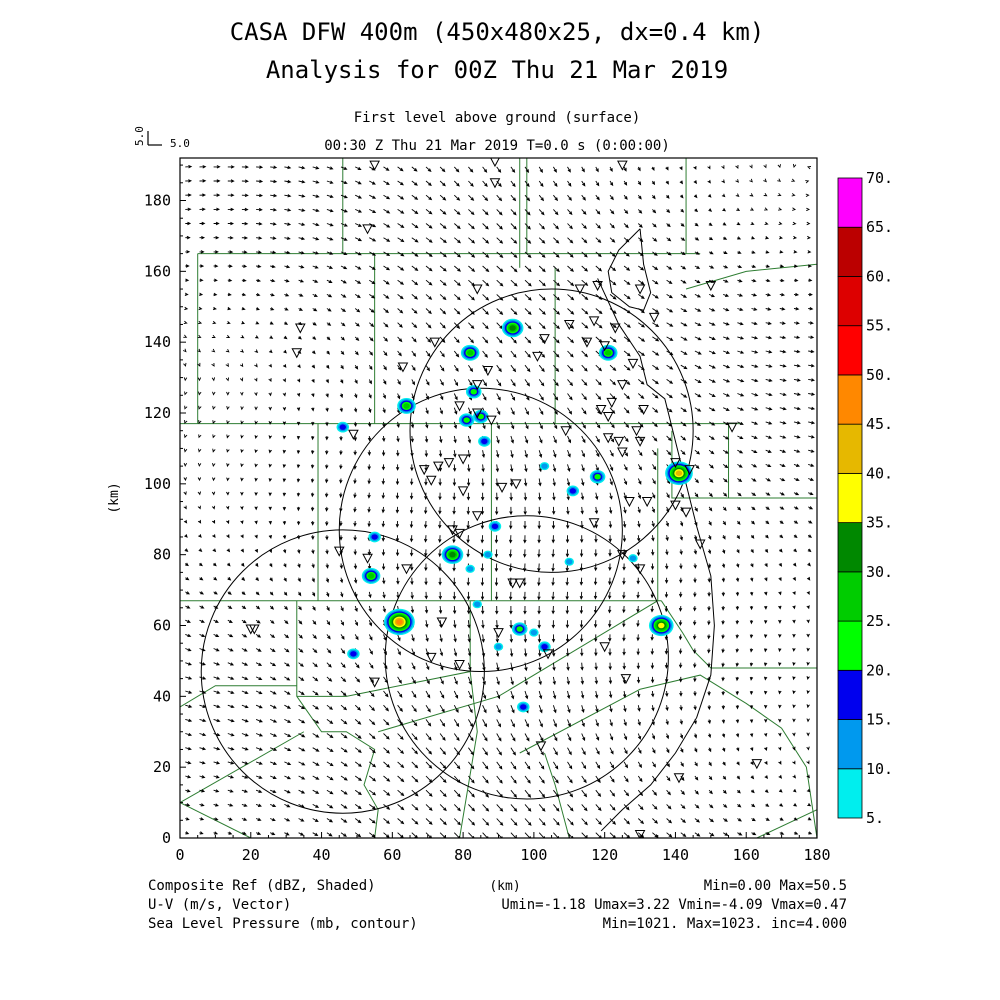 The height and width of the screenshot is (1000, 1000). What do you see at coordinates (262, 886) in the screenshot?
I see `footer-left-1: Composite Ref (dBZ, Shaded)` at bounding box center [262, 886].